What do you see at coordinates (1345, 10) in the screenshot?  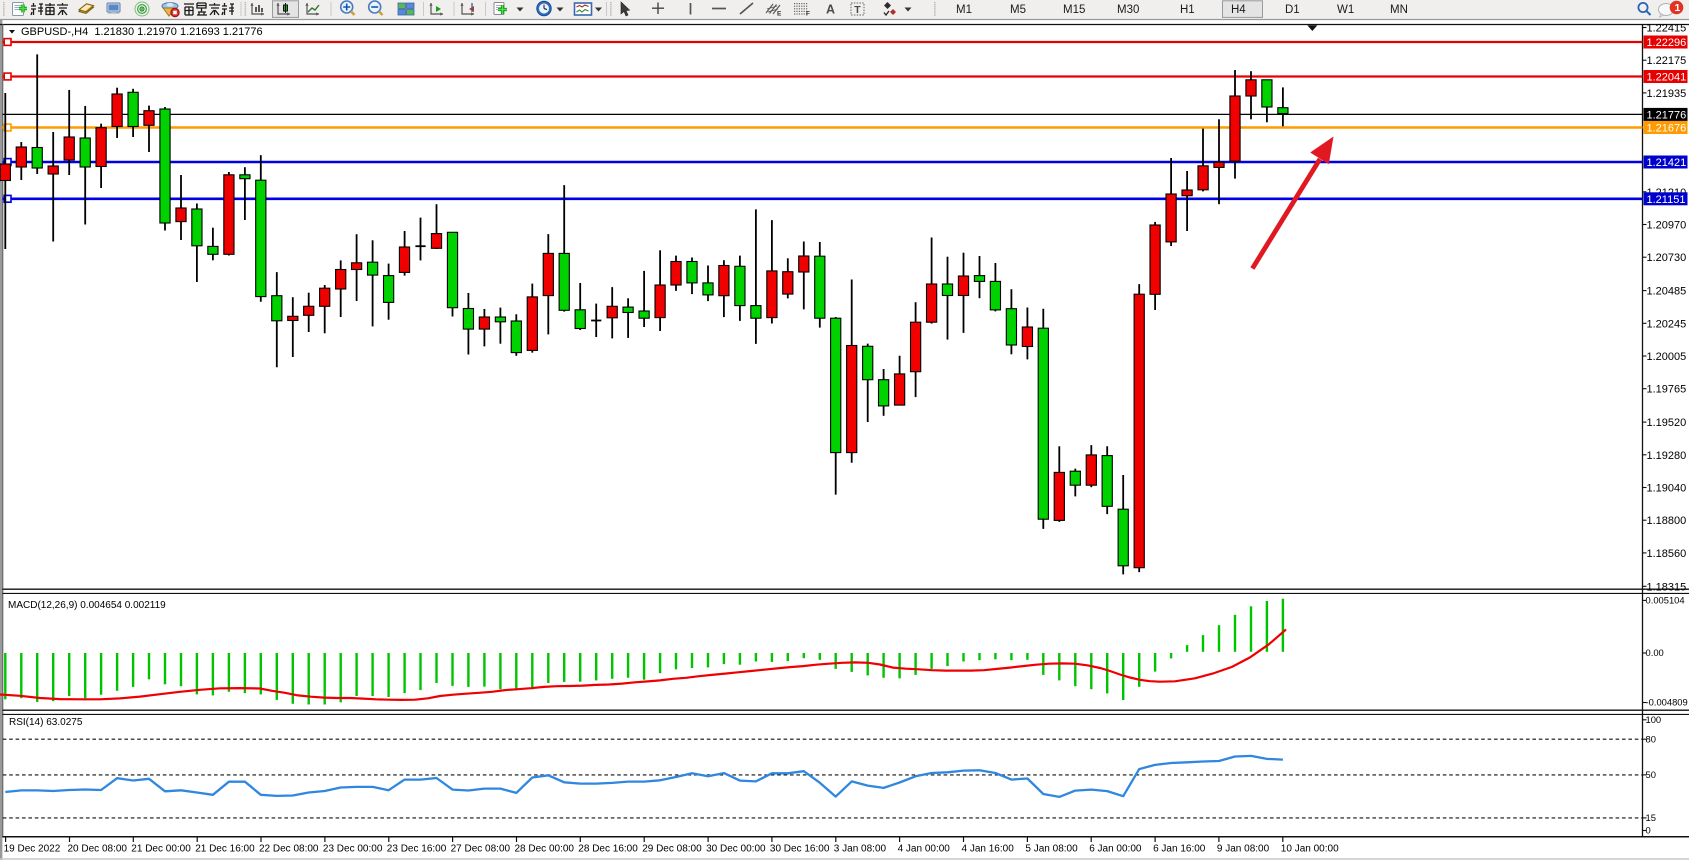 I see `svg-text: W1` at bounding box center [1345, 10].